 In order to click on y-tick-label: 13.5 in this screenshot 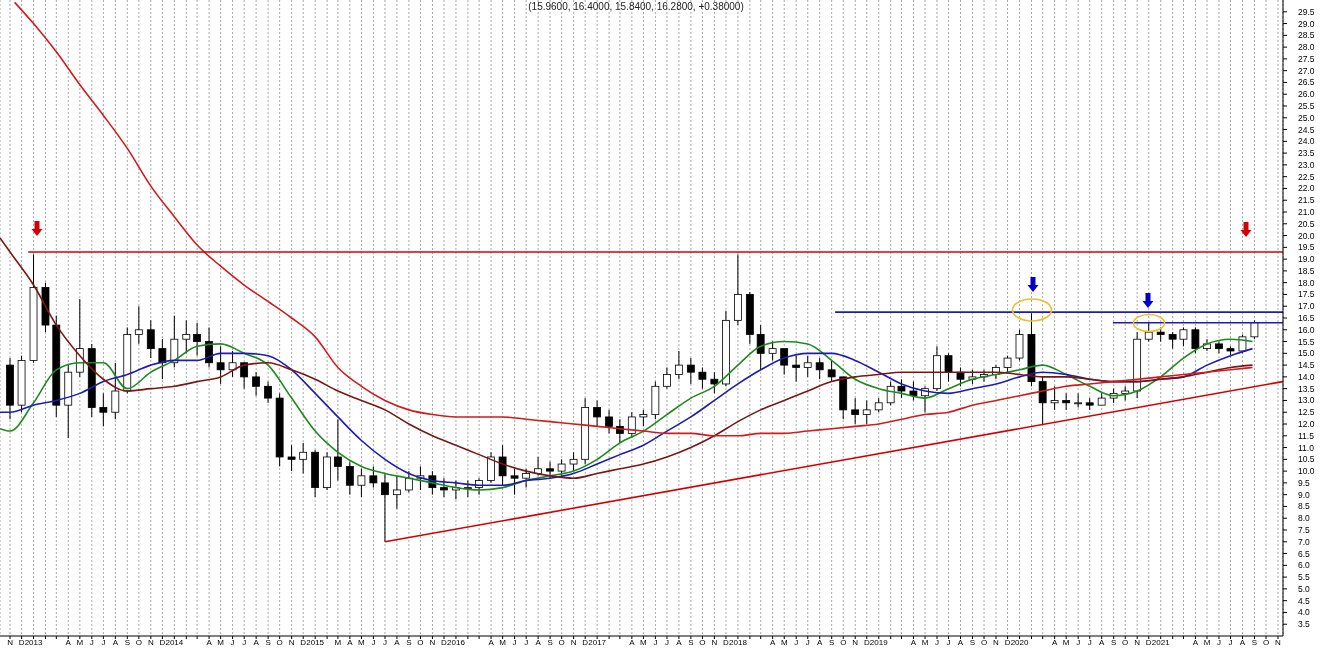, I will do `click(1306, 388)`.